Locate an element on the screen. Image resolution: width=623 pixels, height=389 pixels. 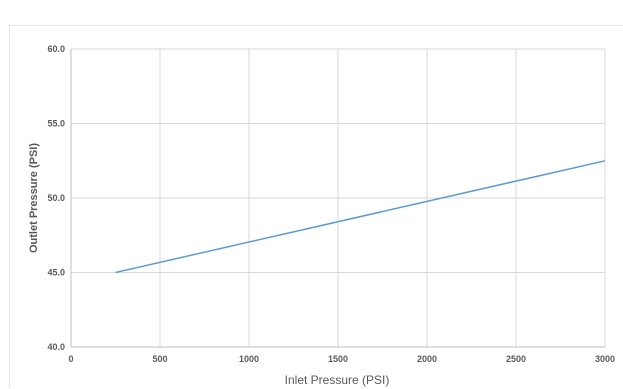
y-tick-label: 60.0 is located at coordinates (56, 49).